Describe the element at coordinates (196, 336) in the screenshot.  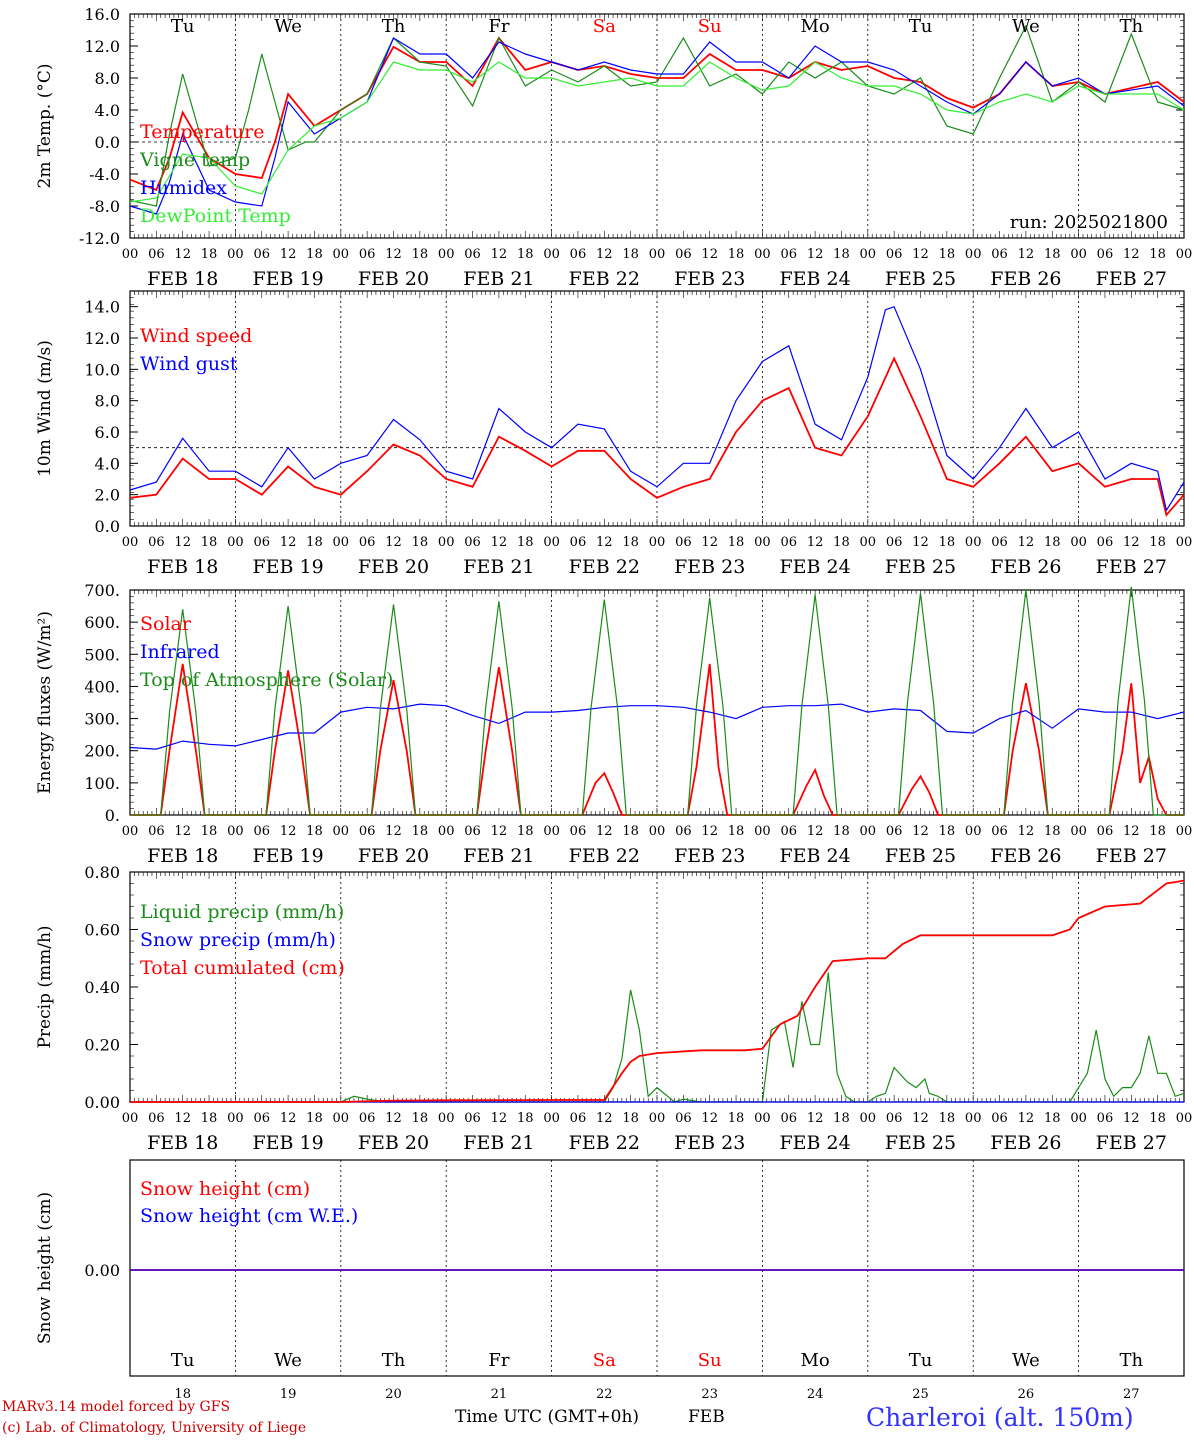
I see `legend-entry: Wind speed` at that location.